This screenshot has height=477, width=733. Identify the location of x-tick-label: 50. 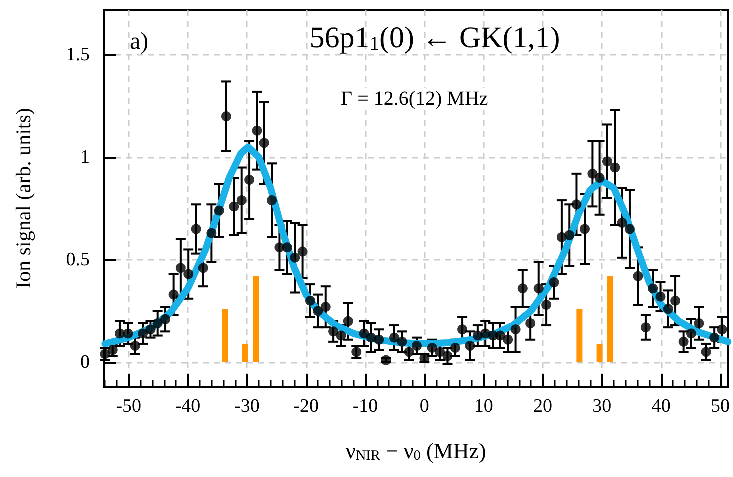
(720, 406).